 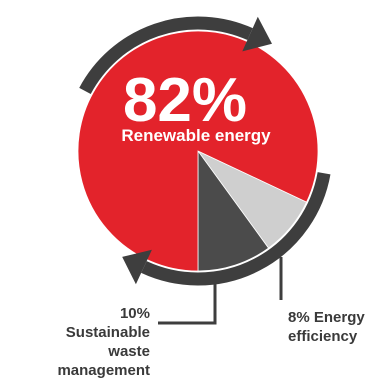 What do you see at coordinates (166, 55) in the screenshot?
I see `top-arrow-arc` at bounding box center [166, 55].